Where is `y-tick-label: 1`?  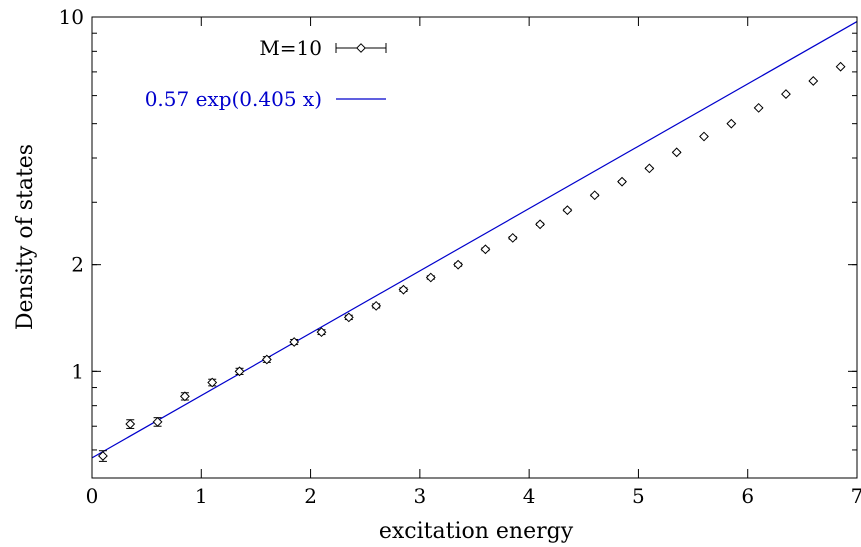
y-tick-label: 1 is located at coordinates (77, 371).